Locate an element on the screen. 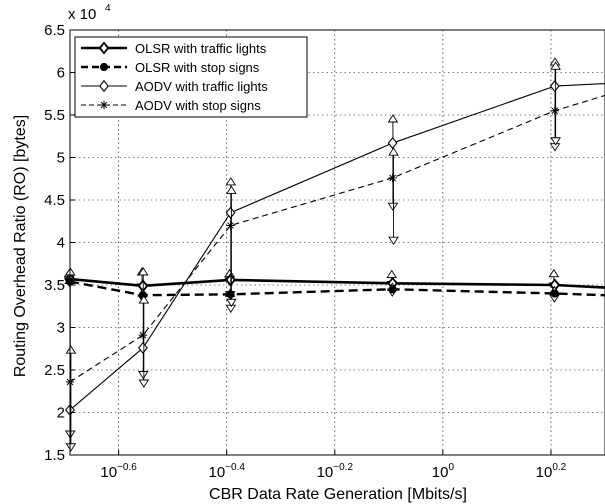 The image size is (605, 504). legend-item: AODV with traffic lights is located at coordinates (174, 86).